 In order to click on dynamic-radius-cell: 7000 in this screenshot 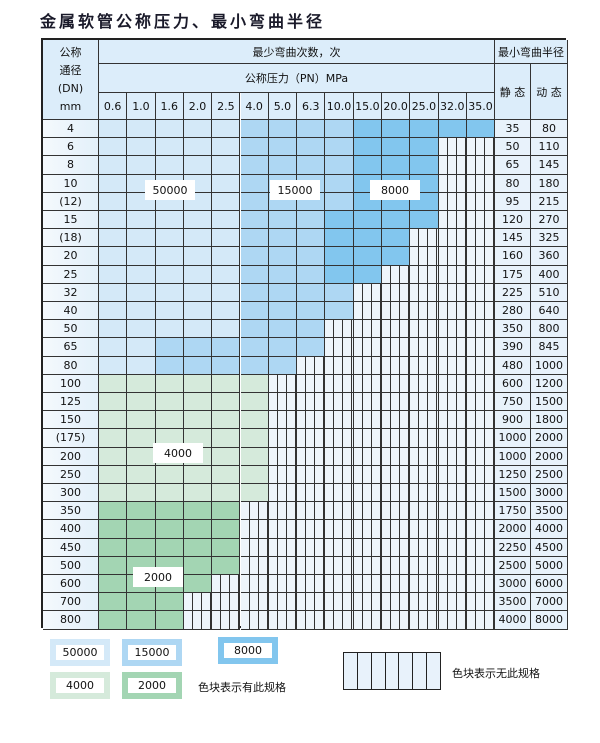, I will do `click(549, 602)`.